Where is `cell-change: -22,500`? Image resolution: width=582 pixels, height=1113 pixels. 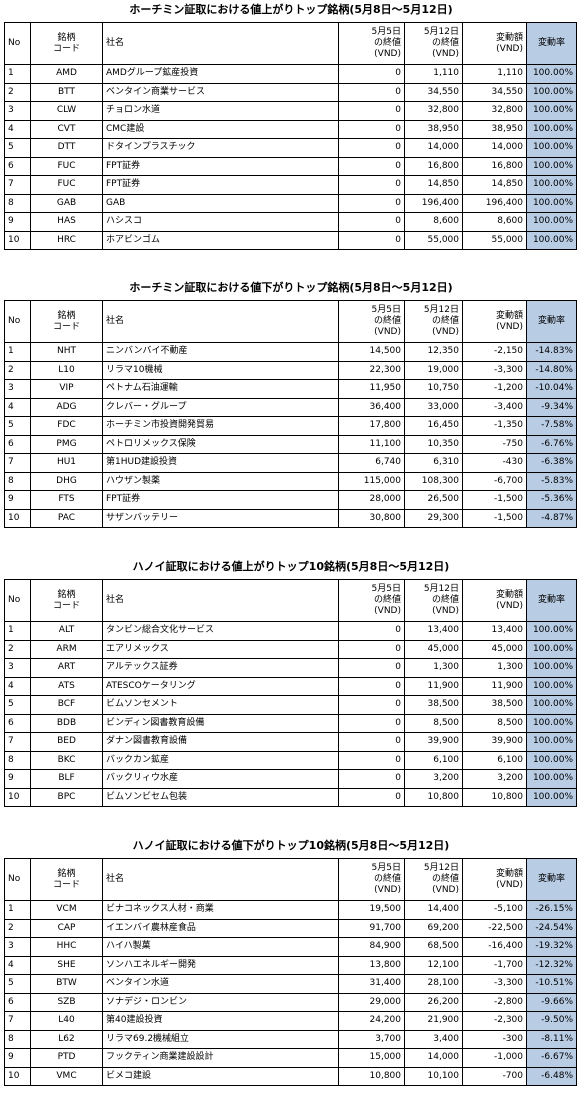 cell-change: -22,500 is located at coordinates (494, 928).